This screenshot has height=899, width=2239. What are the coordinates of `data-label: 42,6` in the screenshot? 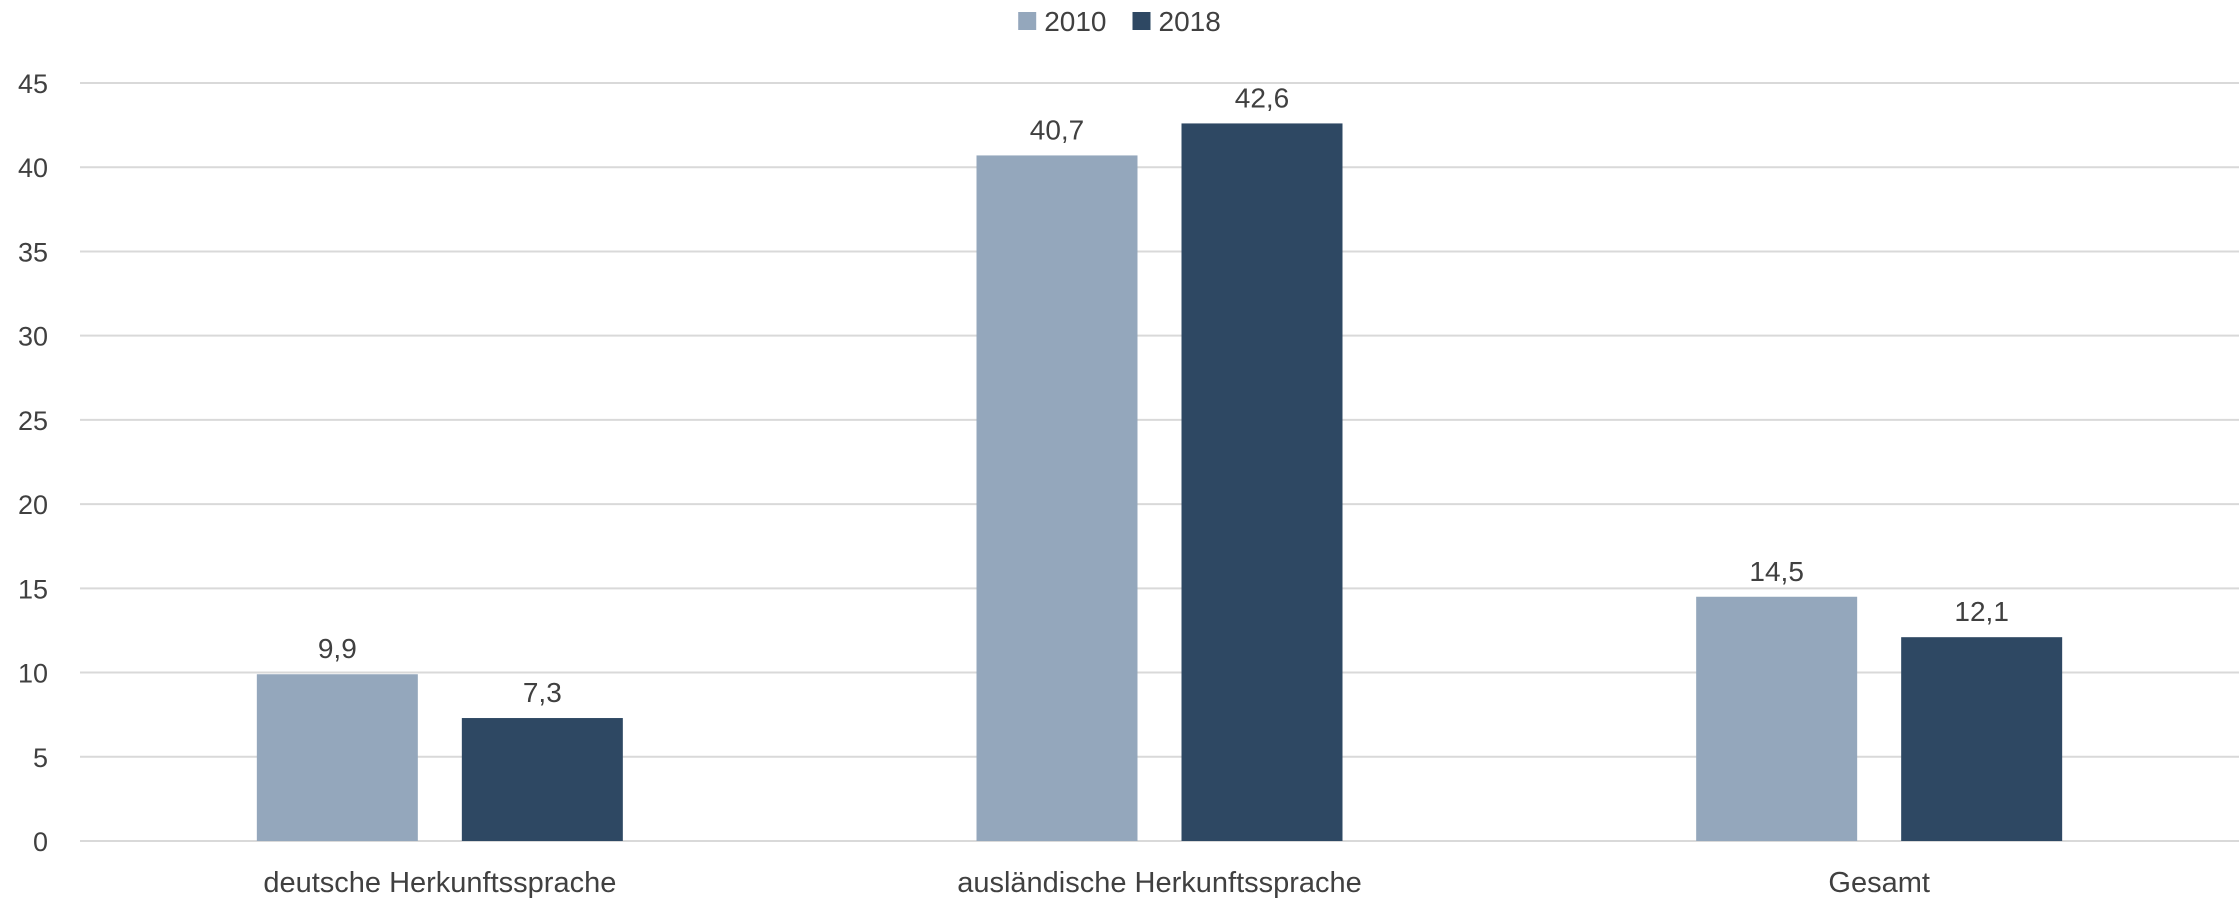 It's located at (1262, 97).